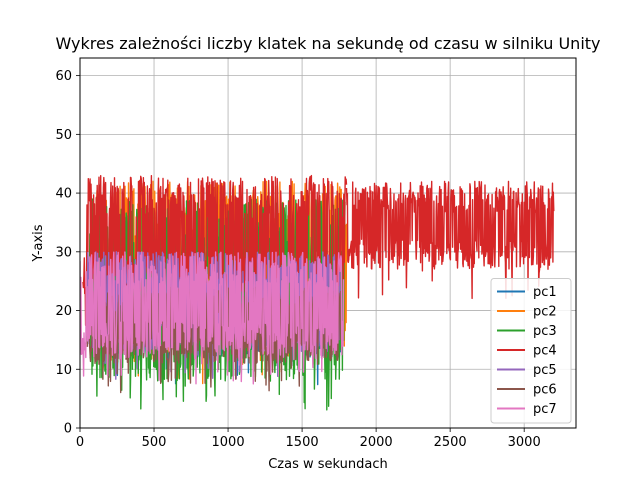 The image size is (640, 480). Describe the element at coordinates (63, 135) in the screenshot. I see `y-tick-label: 50` at that location.